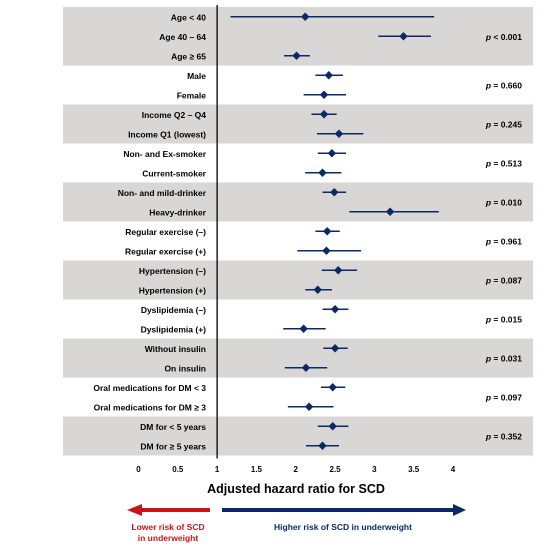  I want to click on row-label: Income Q2 – Q4, so click(174, 115).